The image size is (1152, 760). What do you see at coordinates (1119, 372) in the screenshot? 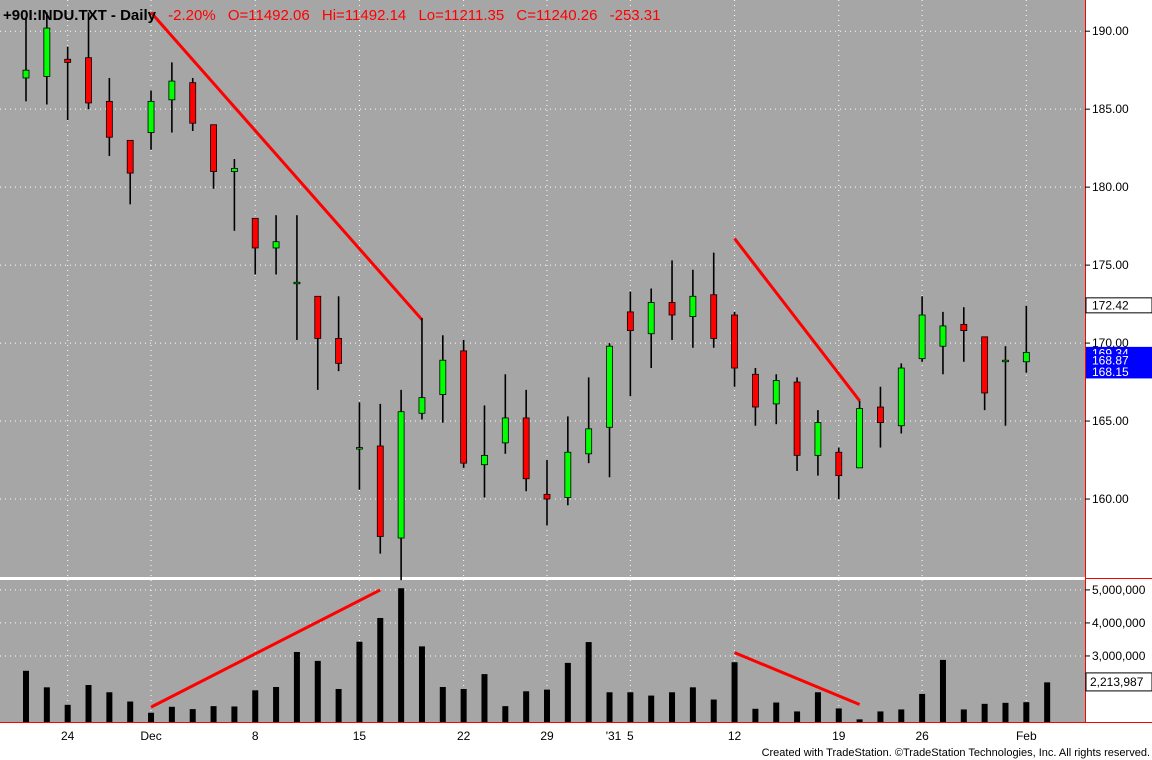
I see `price-tag: 168.15` at bounding box center [1119, 372].